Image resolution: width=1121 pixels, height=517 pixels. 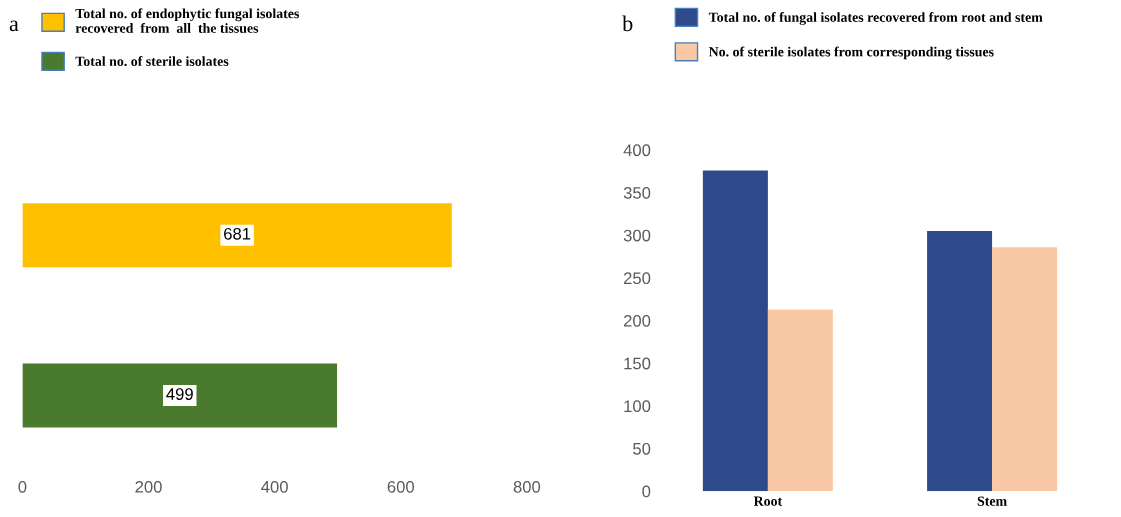 What do you see at coordinates (851, 53) in the screenshot?
I see `legend-label: No. of sterile isolates from corresponding tissues` at bounding box center [851, 53].